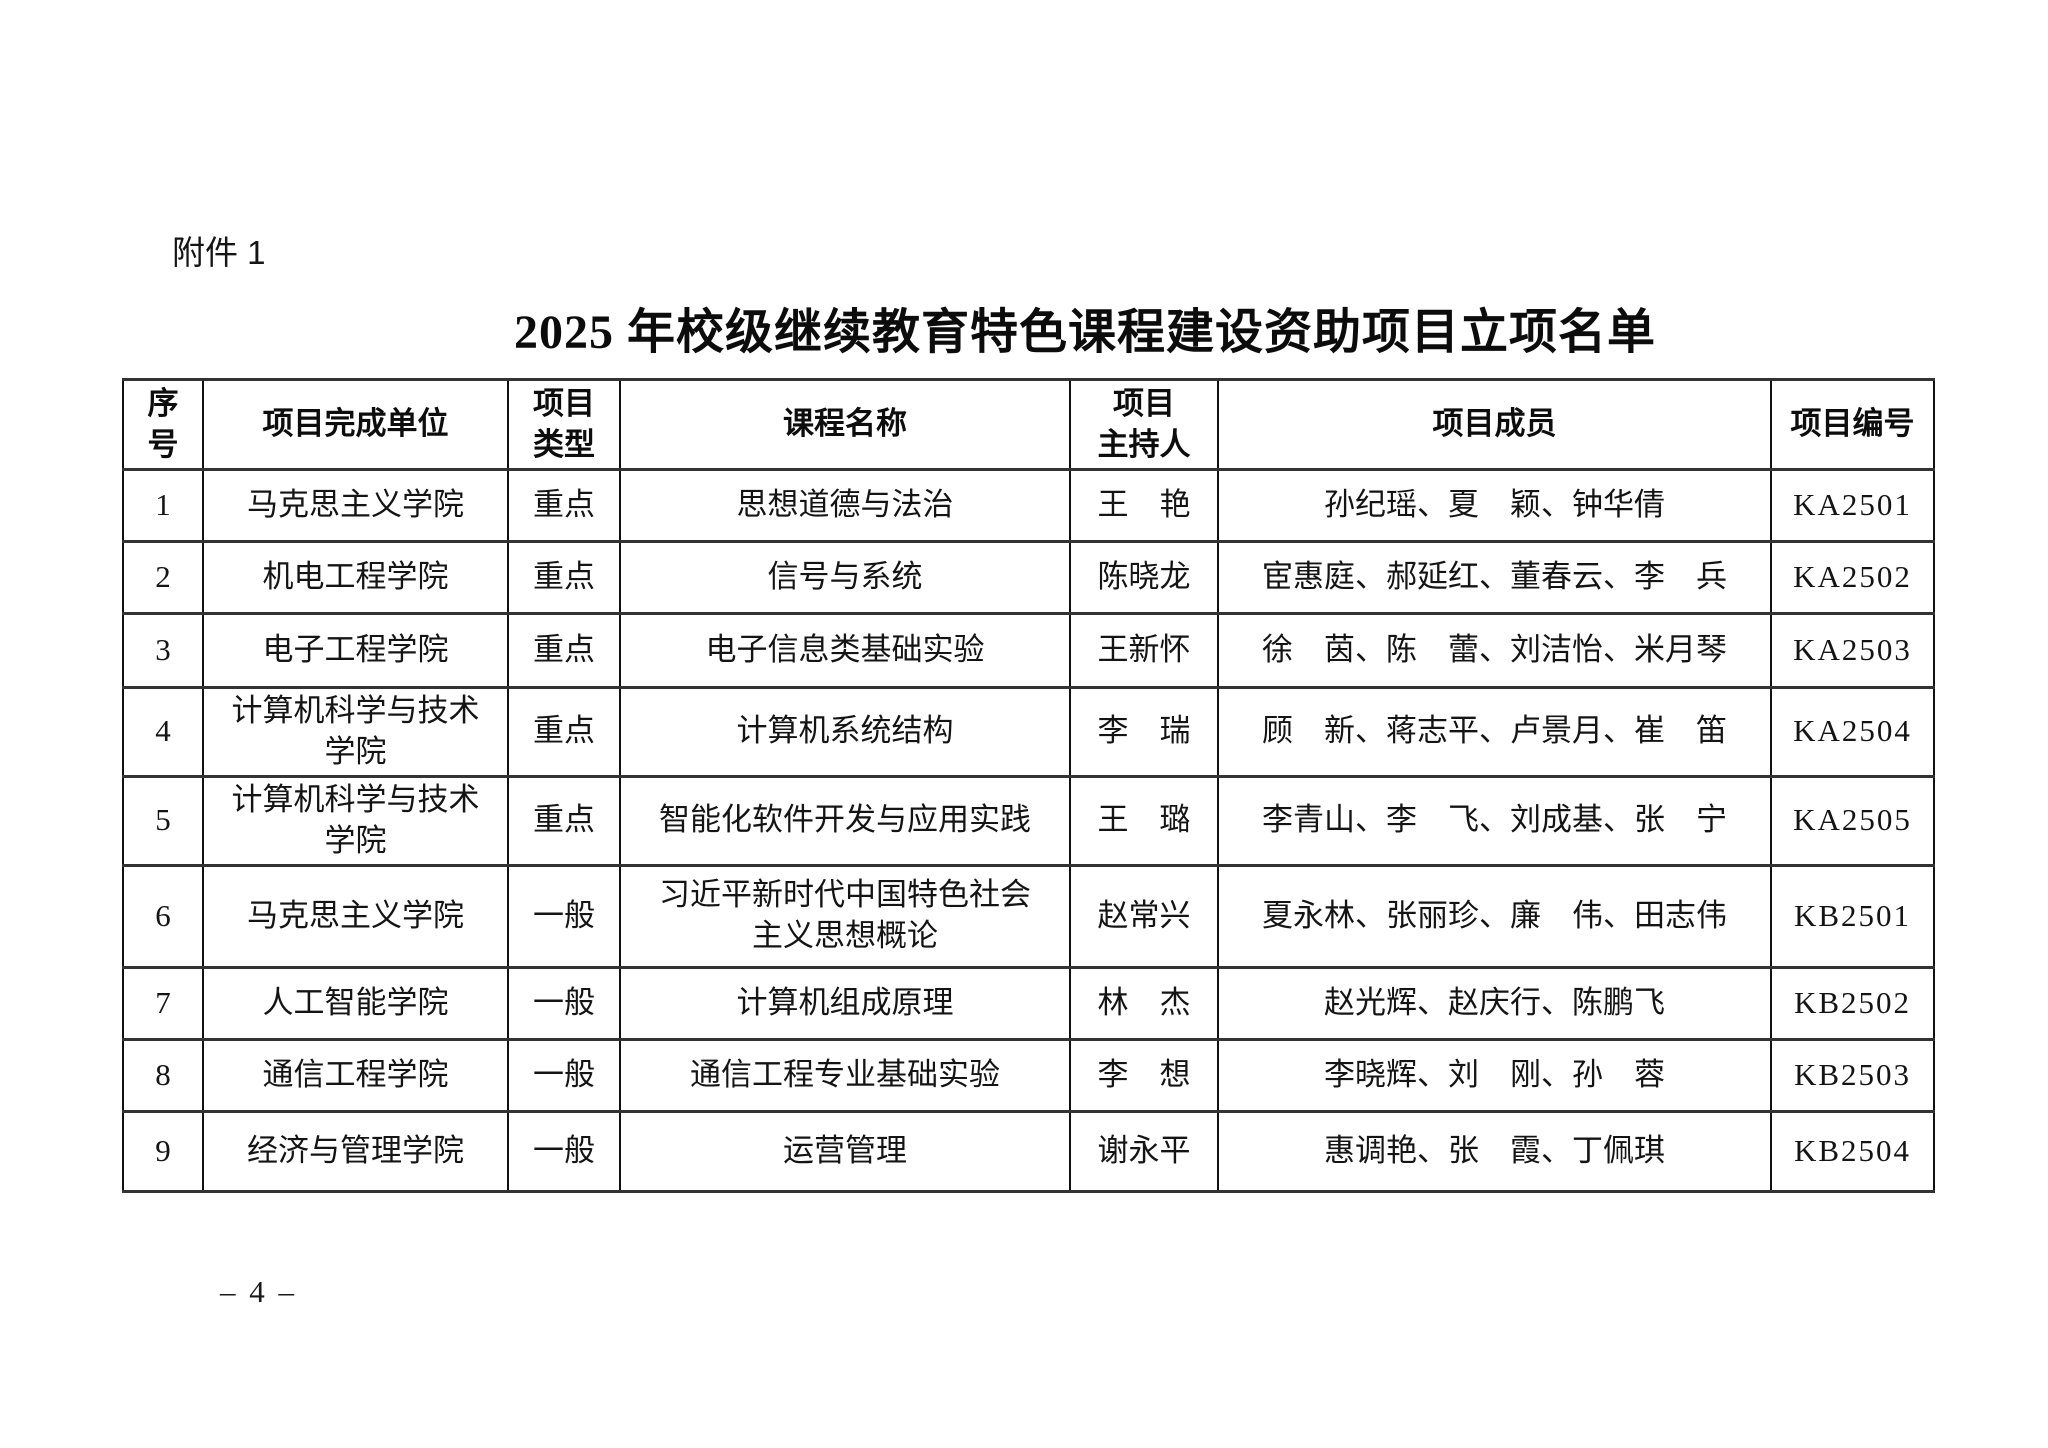  Describe the element at coordinates (1144, 732) in the screenshot. I see `leader-cell: 李 瑞` at that location.